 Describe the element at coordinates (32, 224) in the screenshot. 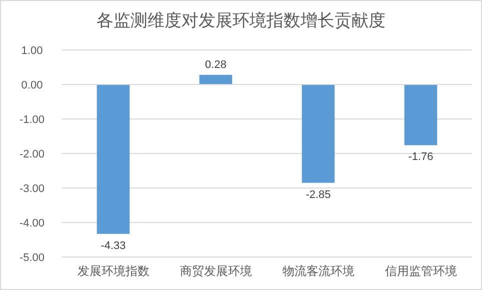

I see `y-tick-label: -4.00` at that location.